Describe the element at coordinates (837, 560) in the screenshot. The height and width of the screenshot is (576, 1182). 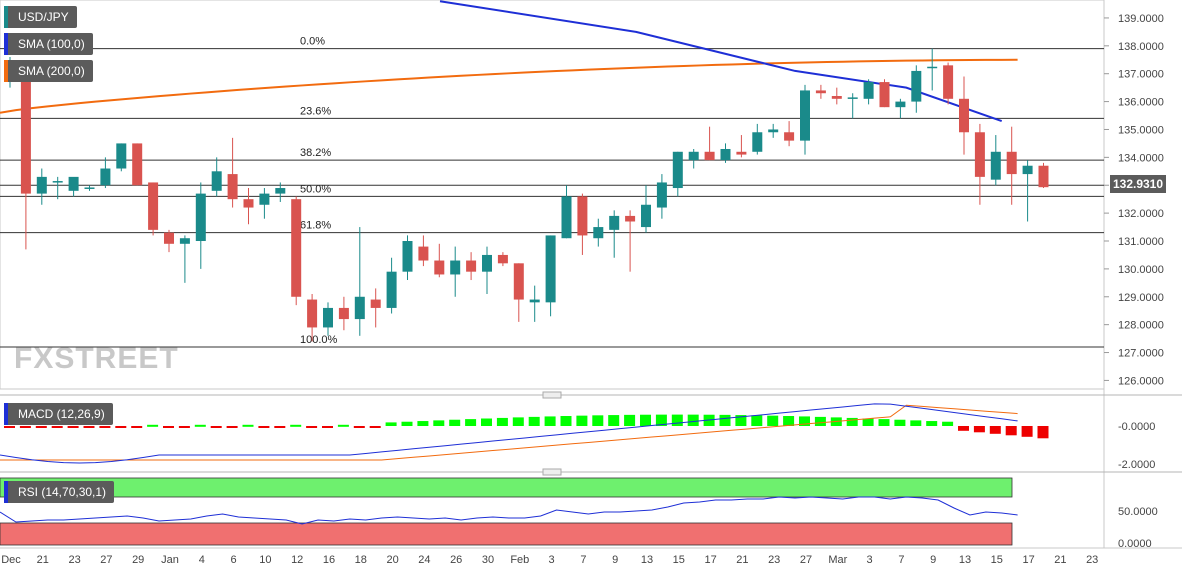
I see `time-tick-label: Mar` at that location.